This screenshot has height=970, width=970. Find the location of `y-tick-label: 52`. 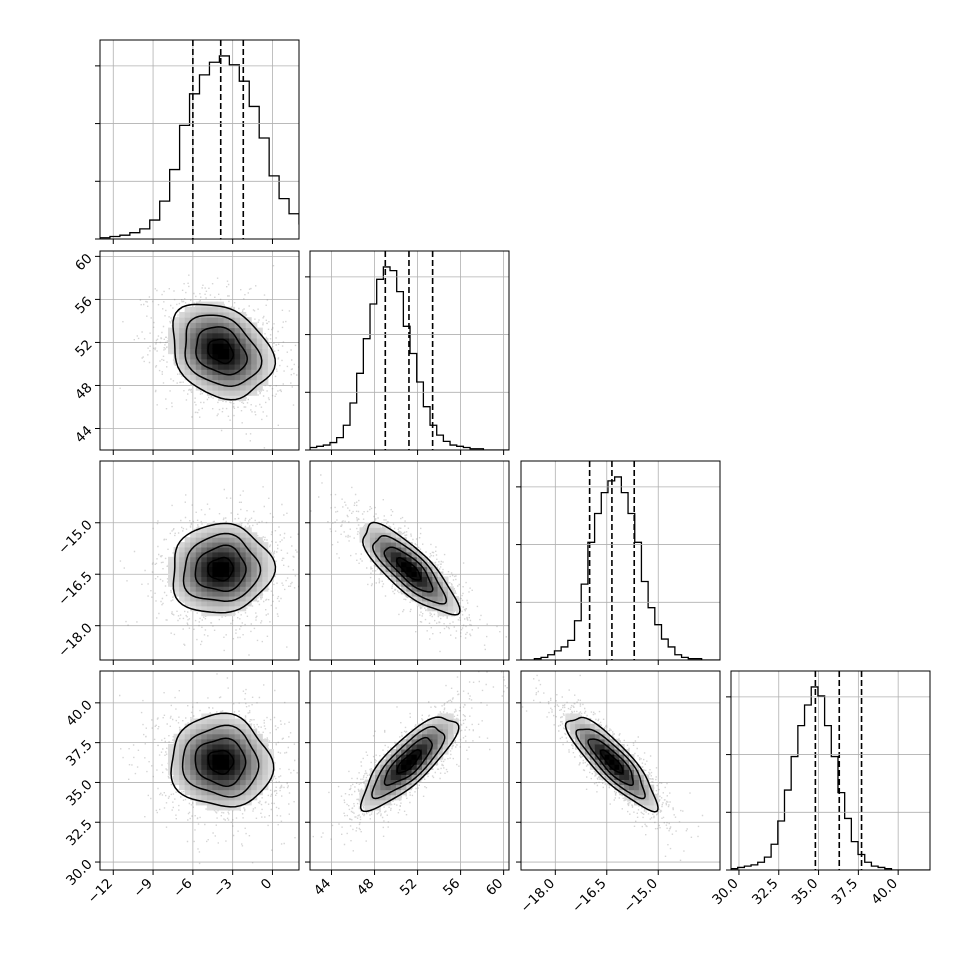

y-tick-label: 52 is located at coordinates (83, 348).